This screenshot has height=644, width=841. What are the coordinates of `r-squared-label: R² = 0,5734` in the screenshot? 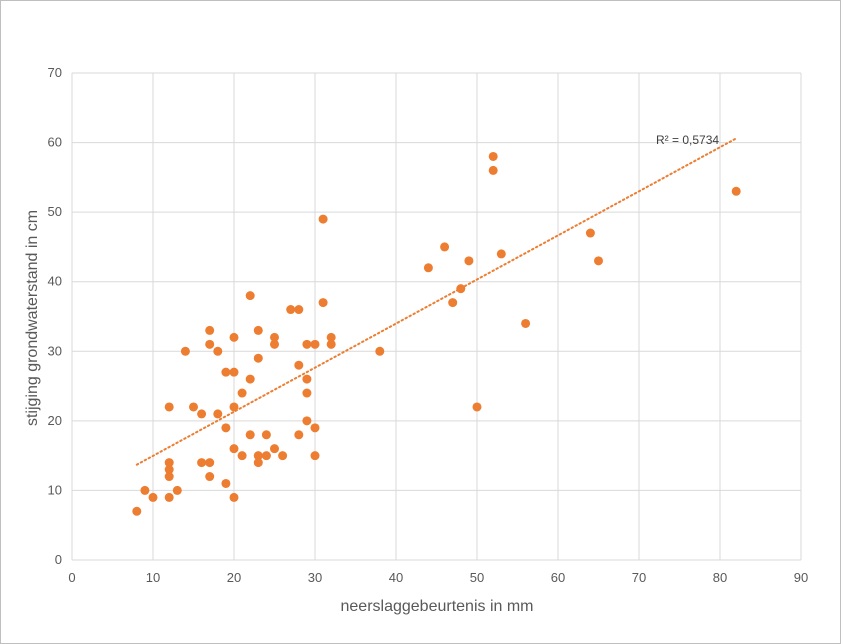 It's located at (687, 140).